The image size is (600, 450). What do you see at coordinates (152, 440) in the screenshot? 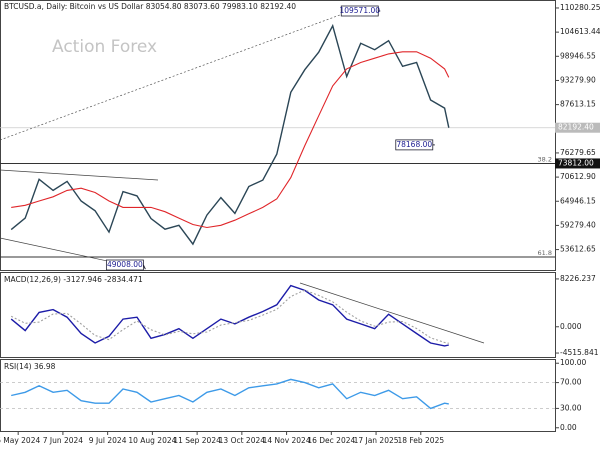
I see `x-tick-label: 10 Aug 2024` at bounding box center [152, 440].